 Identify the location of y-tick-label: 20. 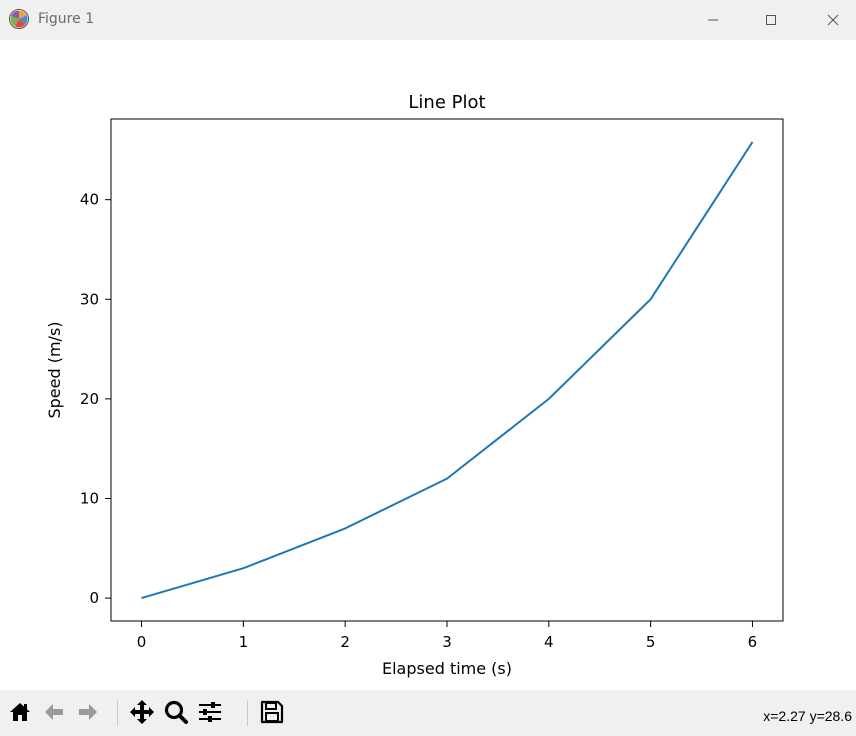
(89, 399).